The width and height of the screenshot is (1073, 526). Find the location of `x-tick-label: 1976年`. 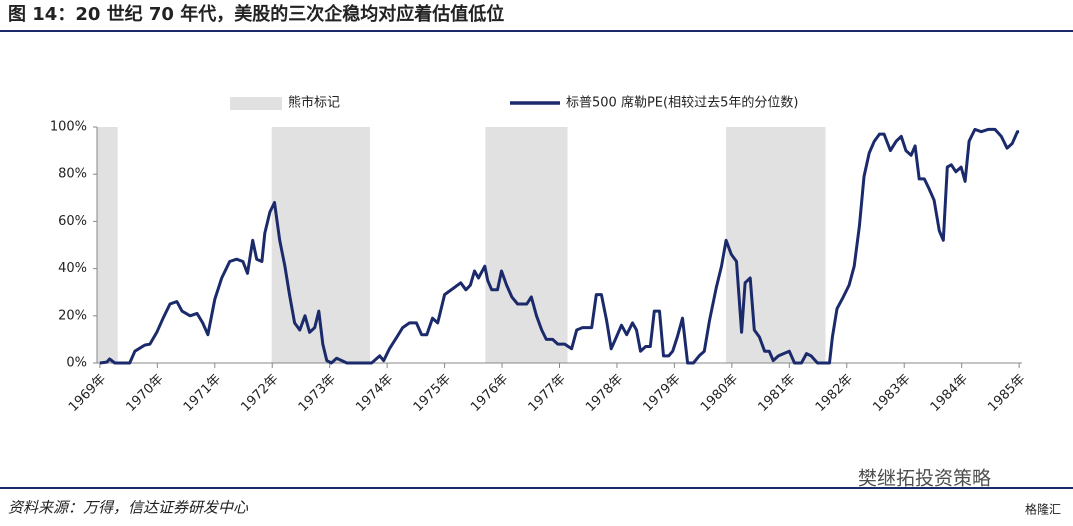

x-tick-label: 1976年 is located at coordinates (489, 393).